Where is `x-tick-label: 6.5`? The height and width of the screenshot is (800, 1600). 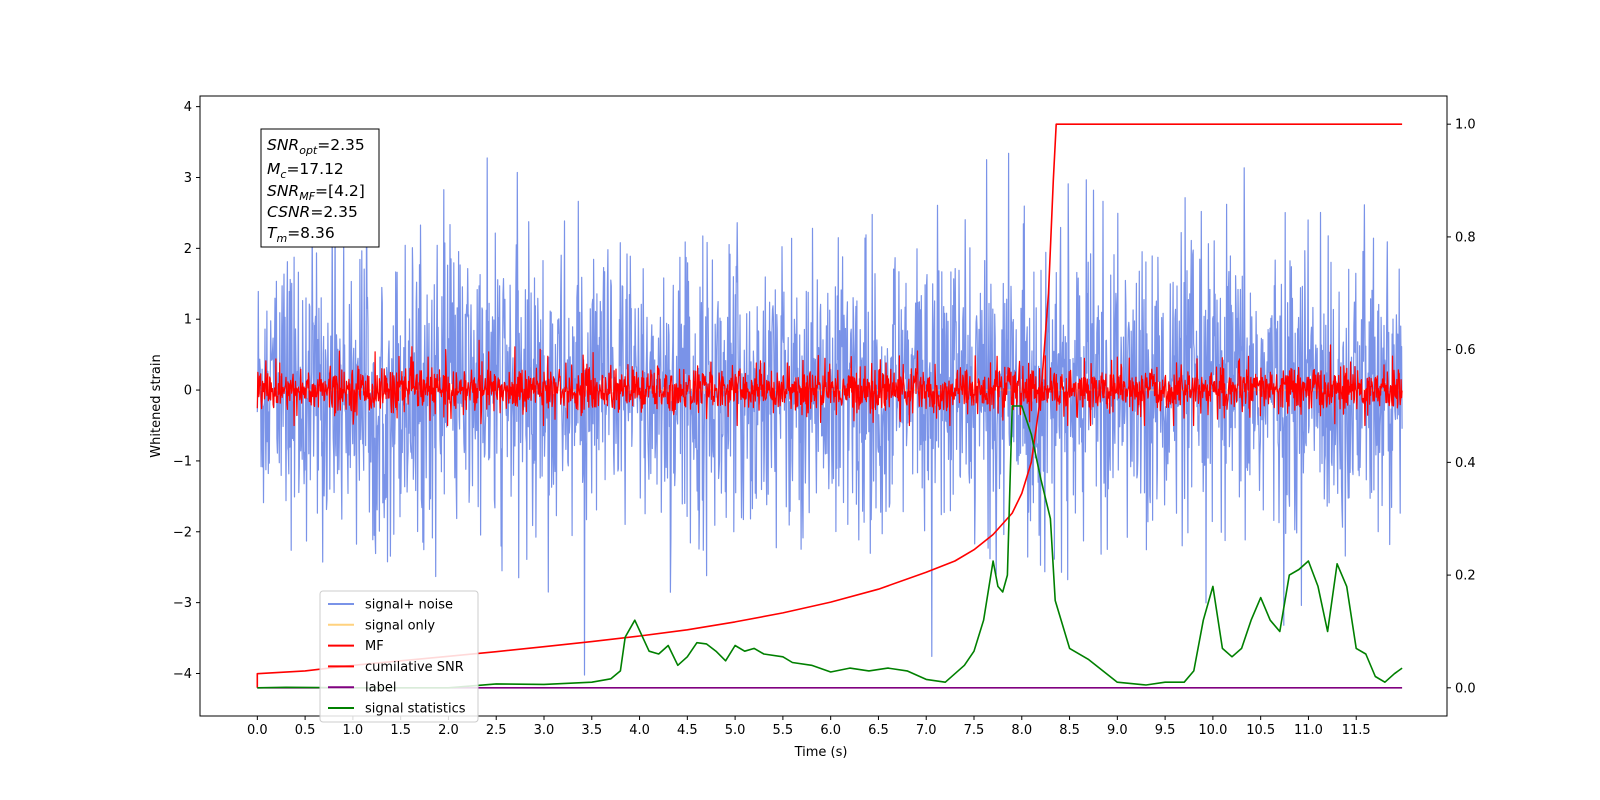
x-tick-label: 6.5 is located at coordinates (878, 730).